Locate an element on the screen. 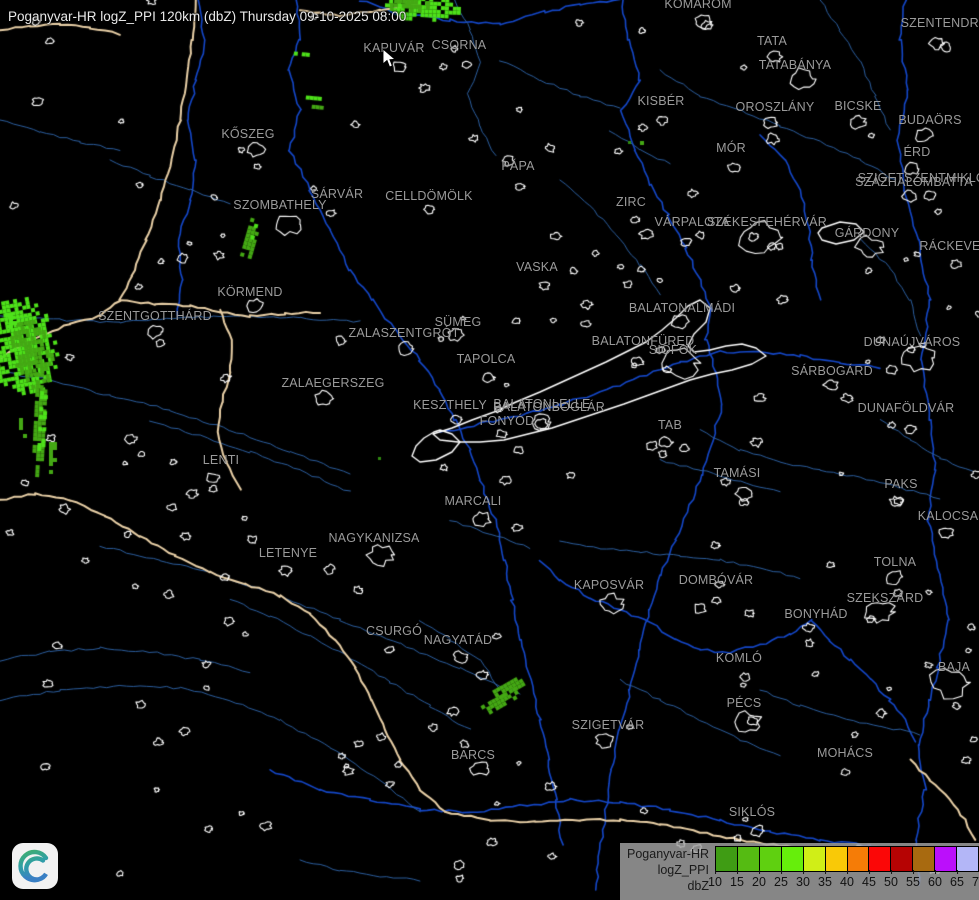 This screenshot has width=979, height=900. legend-tick-15: 15 is located at coordinates (737, 881).